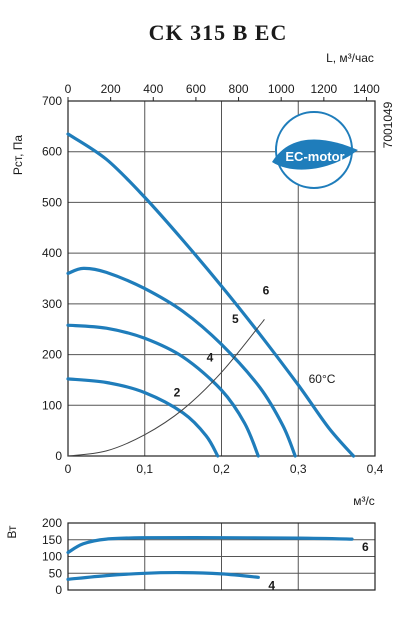  Describe the element at coordinates (111, 89) in the screenshot. I see `top-axis-tick-label: 200` at that location.